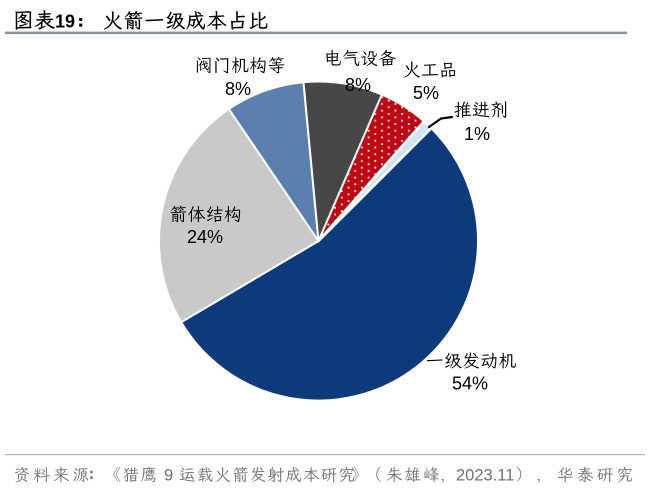 The image size is (650, 496). Describe the element at coordinates (470, 384) in the screenshot. I see `svg-text: 54%` at that location.